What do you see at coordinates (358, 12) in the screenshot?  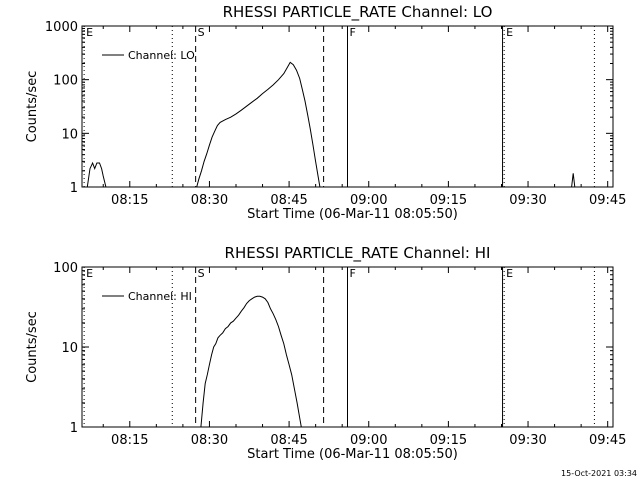 I see `chart-title: RHESSI PARTICLE_RATE Channel: LO` at bounding box center [358, 12].